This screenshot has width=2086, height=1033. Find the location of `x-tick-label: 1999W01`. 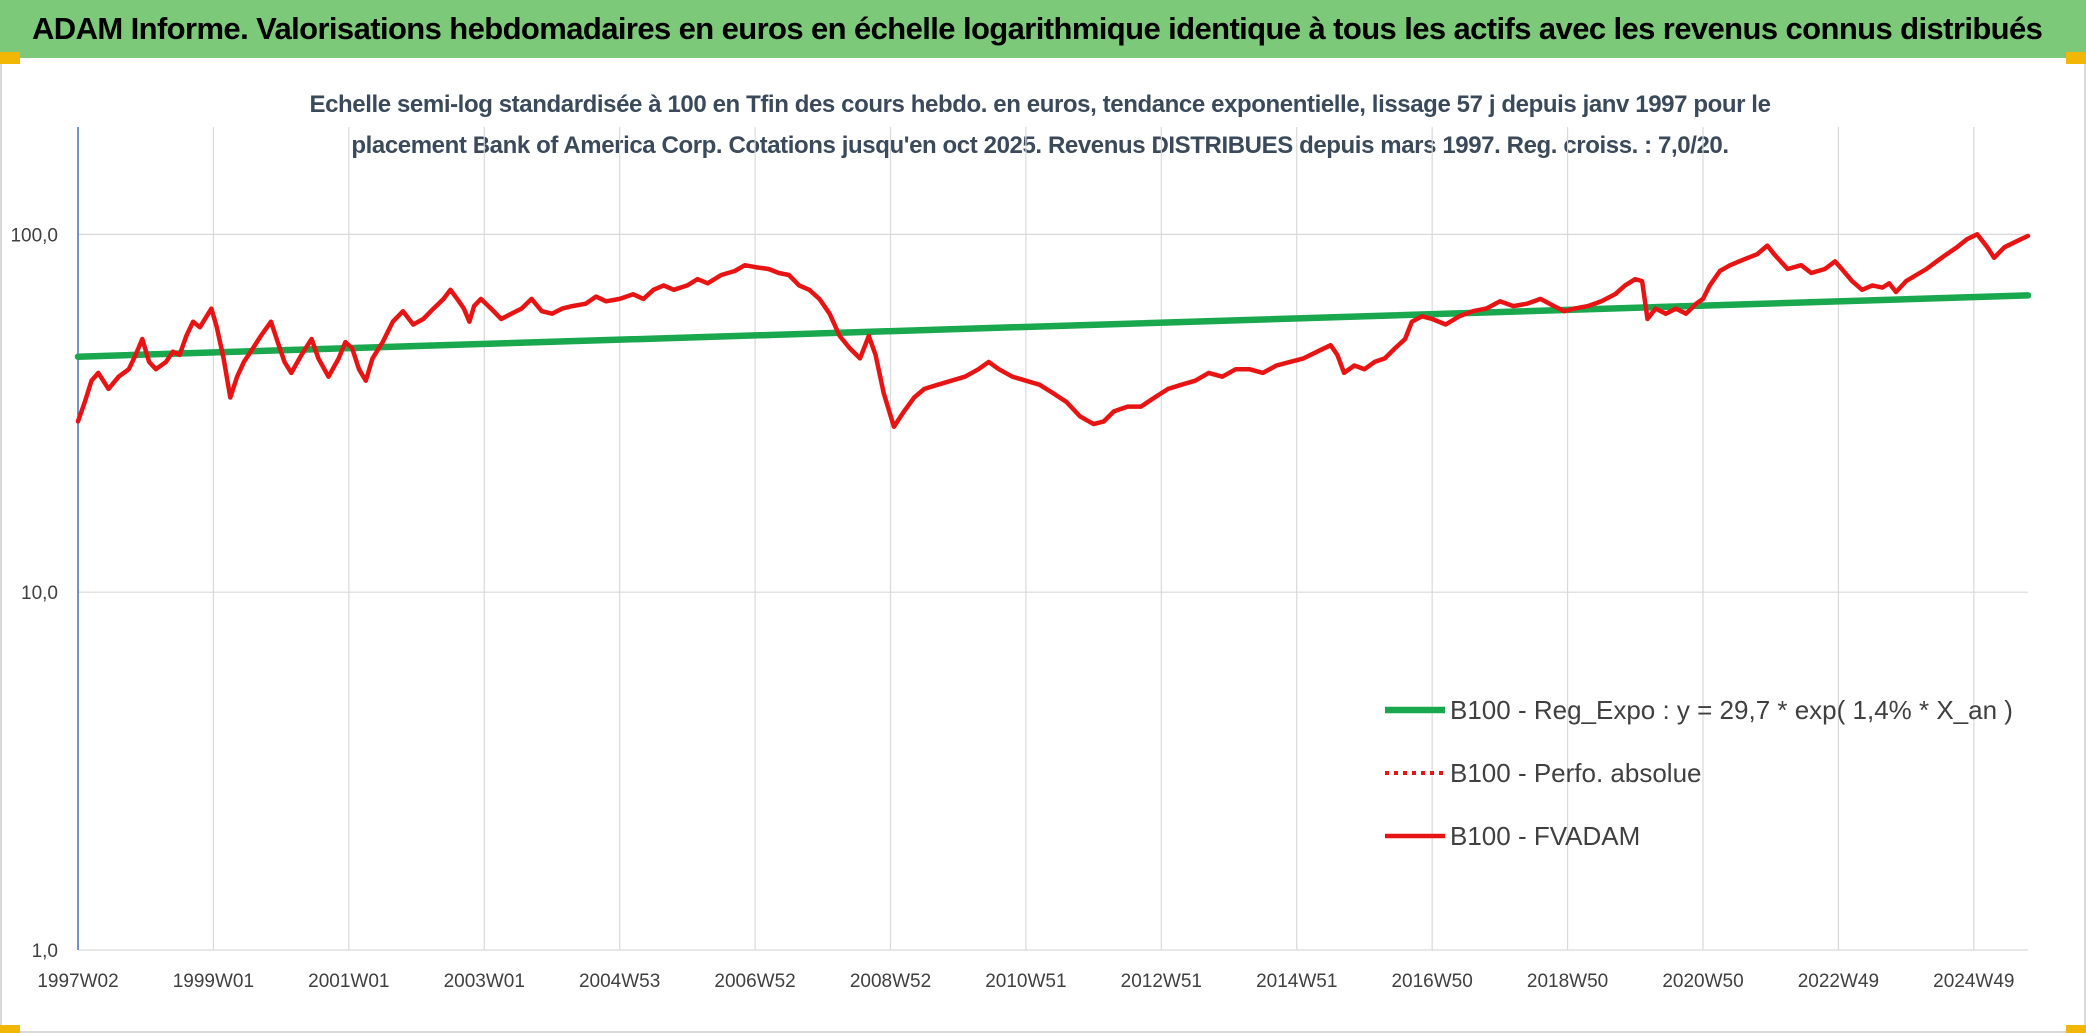

x-tick-label: 1999W01 is located at coordinates (213, 981).